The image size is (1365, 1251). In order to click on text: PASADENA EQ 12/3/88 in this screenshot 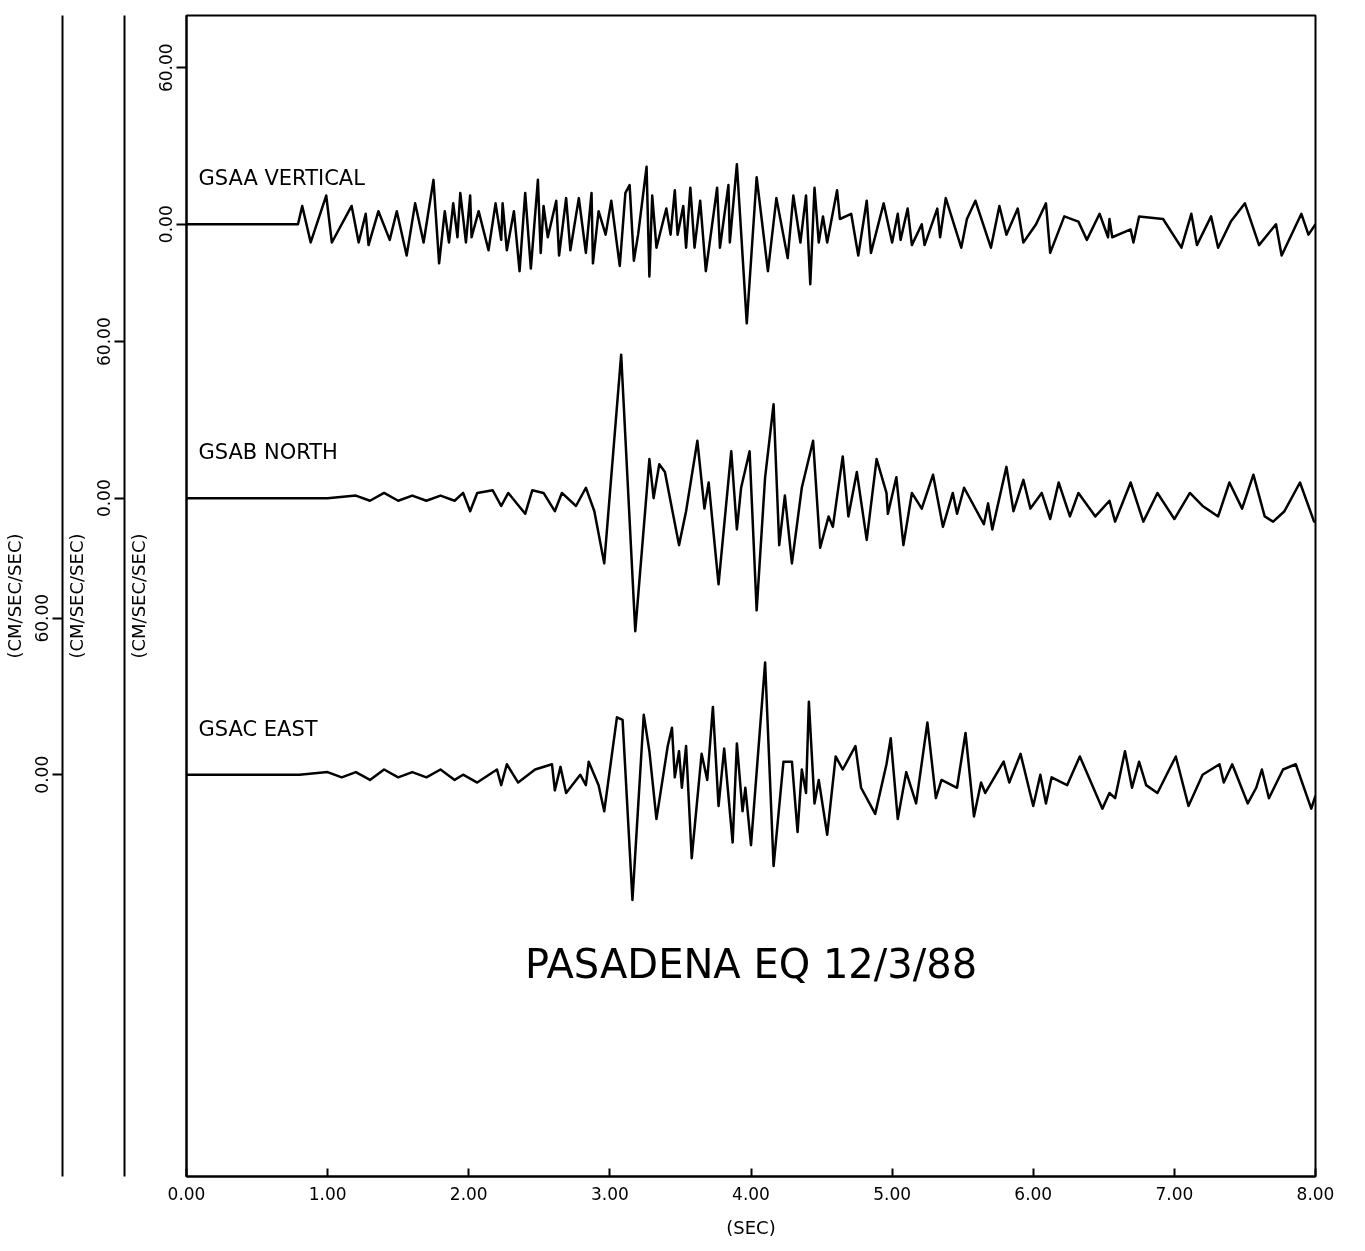, I will do `click(751, 963)`.